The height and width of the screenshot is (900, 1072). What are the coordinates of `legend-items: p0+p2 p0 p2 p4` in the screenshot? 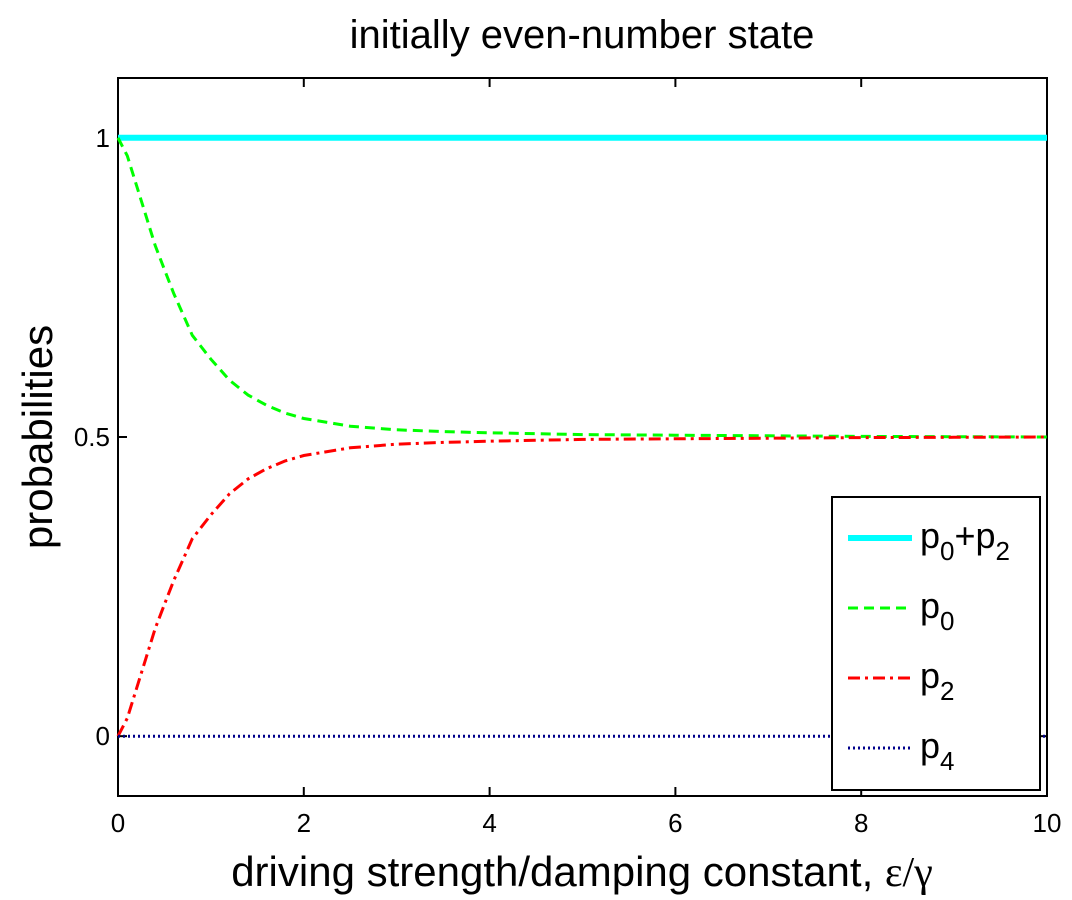 It's located at (929, 645).